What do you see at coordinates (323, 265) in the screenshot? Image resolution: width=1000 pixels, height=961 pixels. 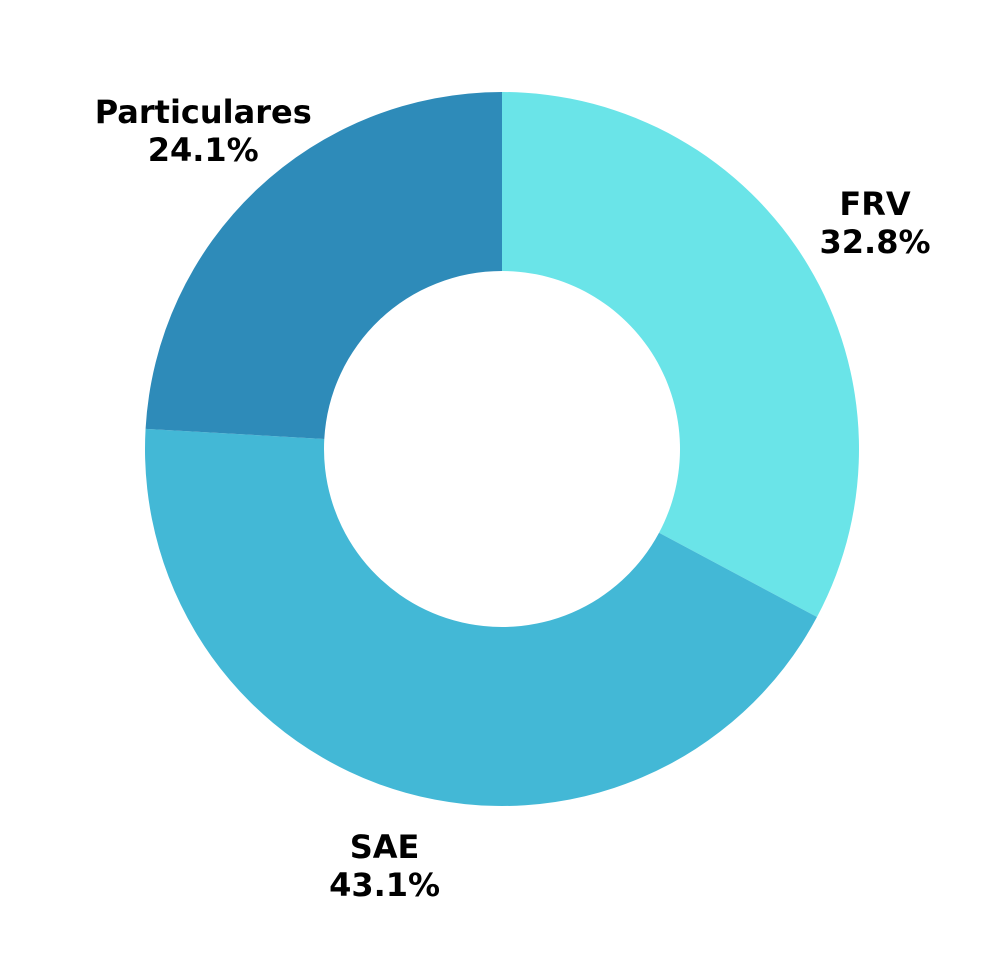 I see `donut-slice` at bounding box center [323, 265].